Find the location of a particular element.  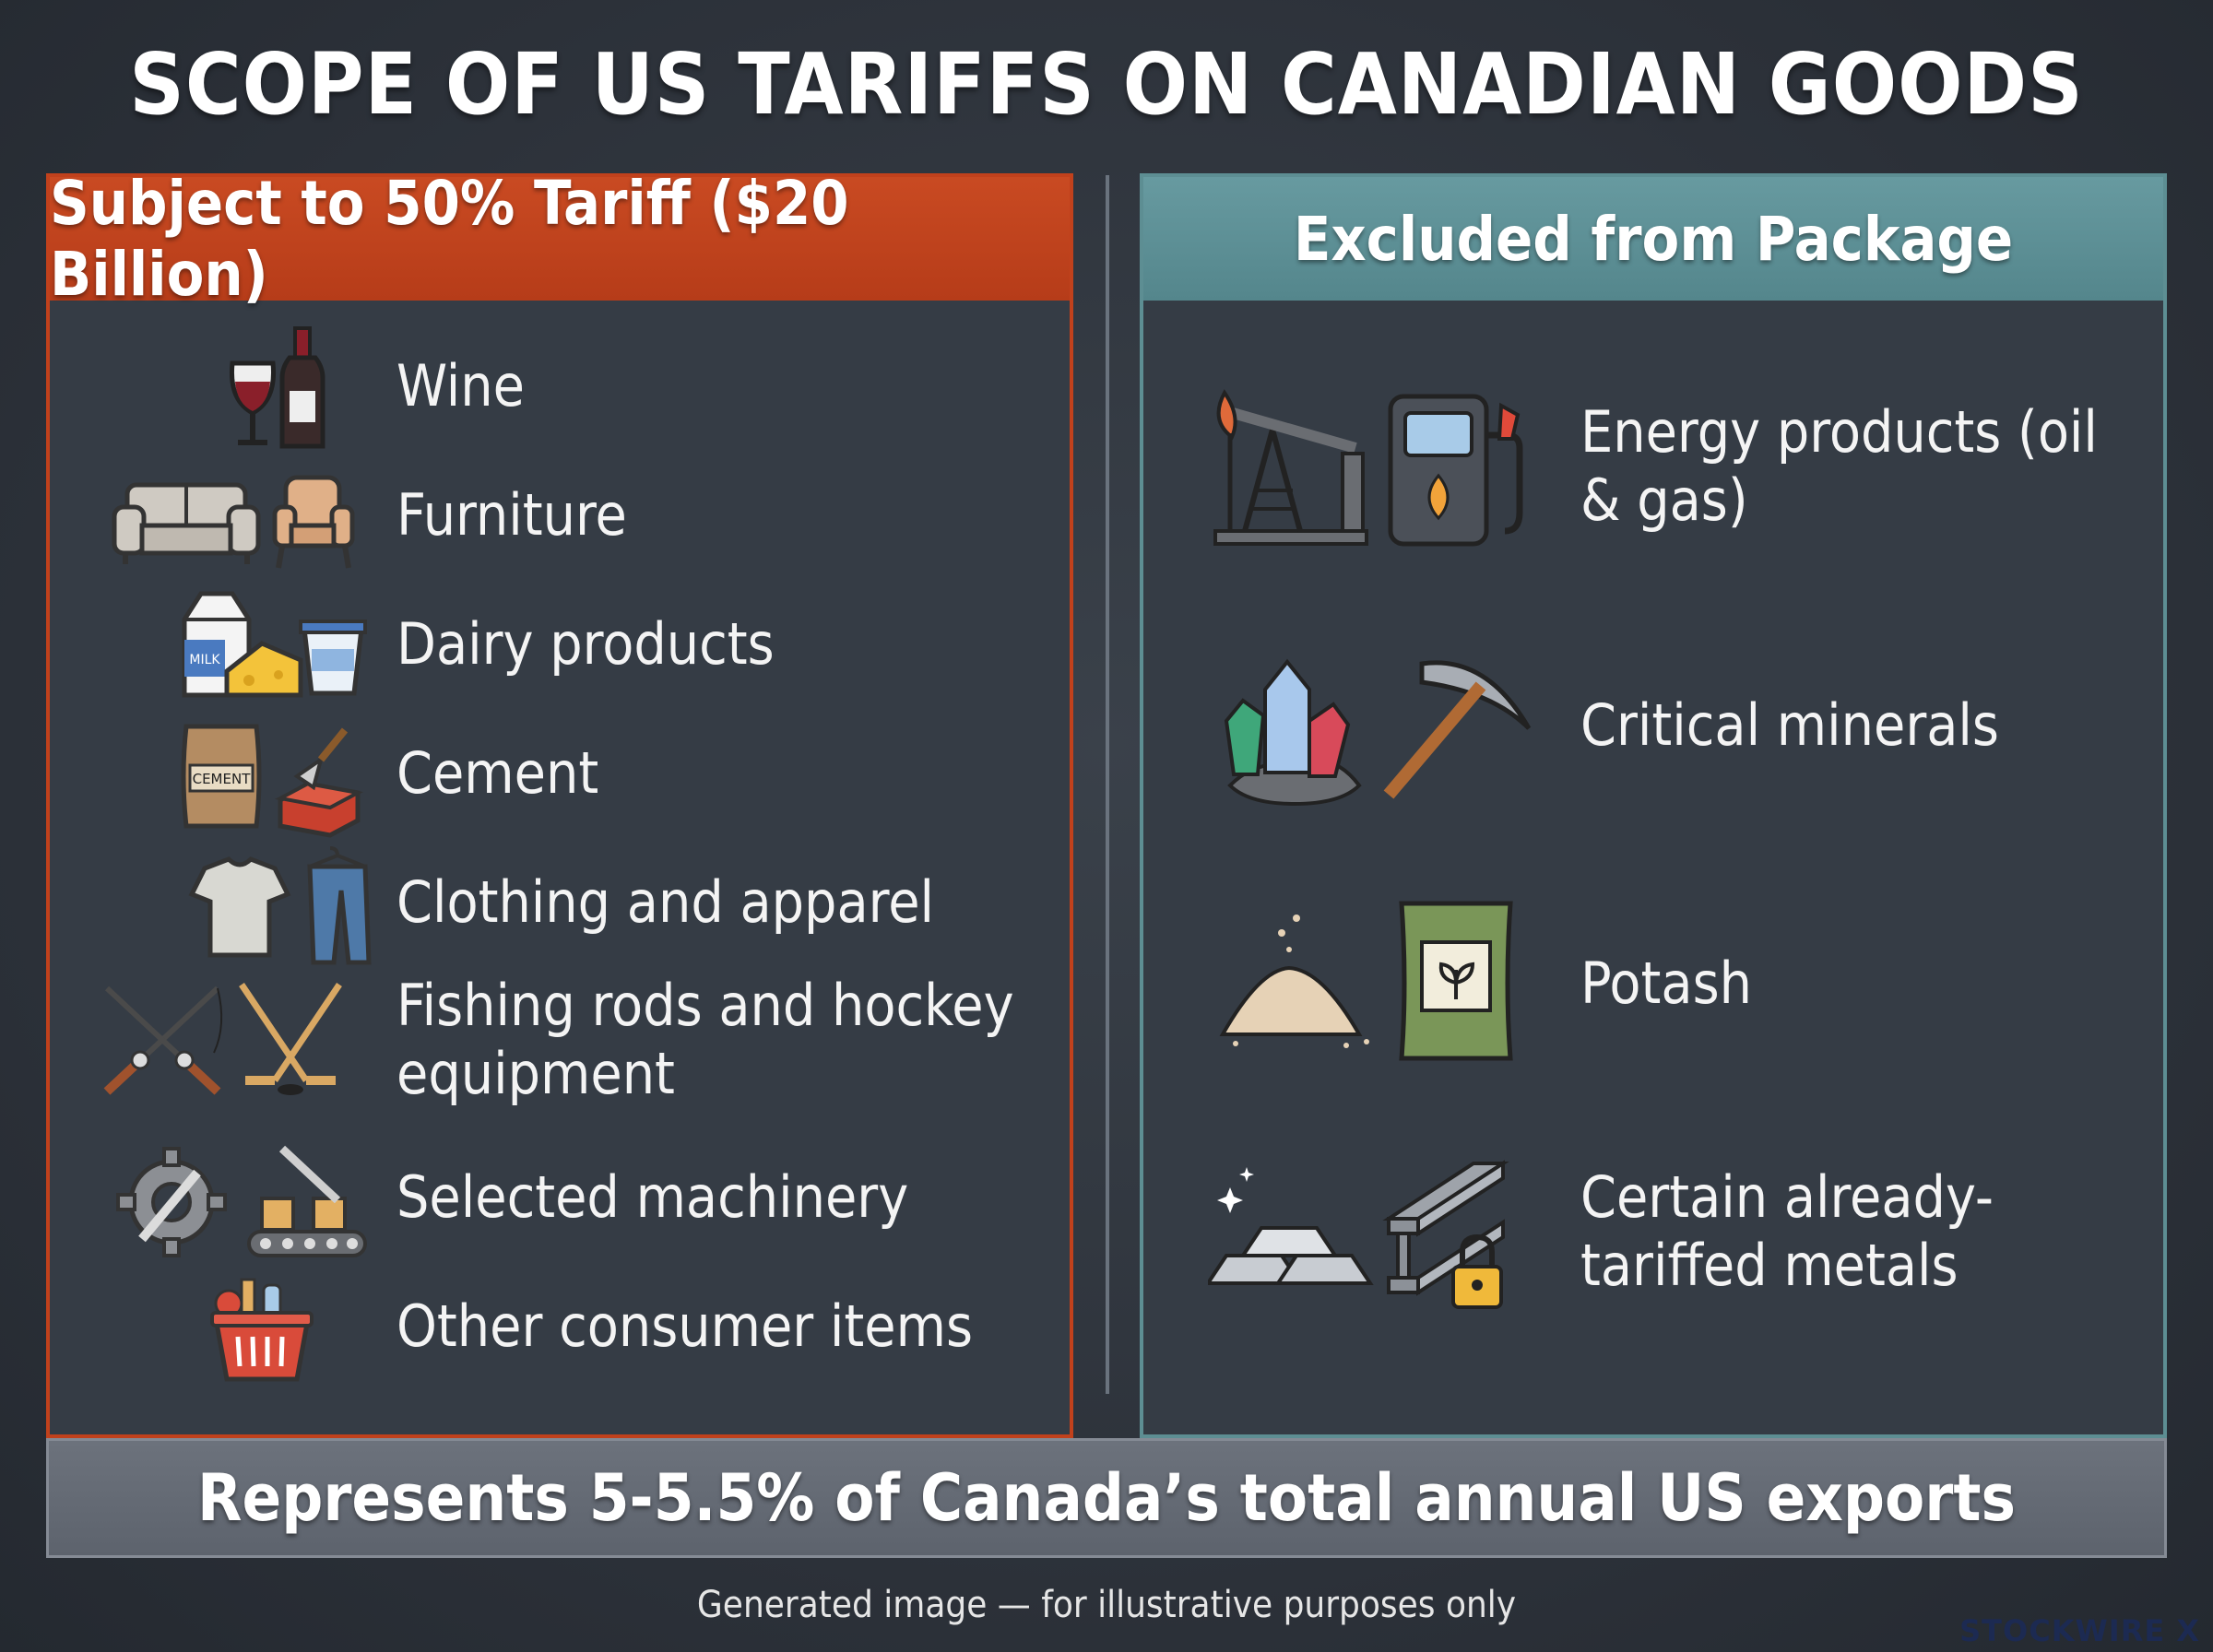

trowel-brick-icon is located at coordinates (319, 782).